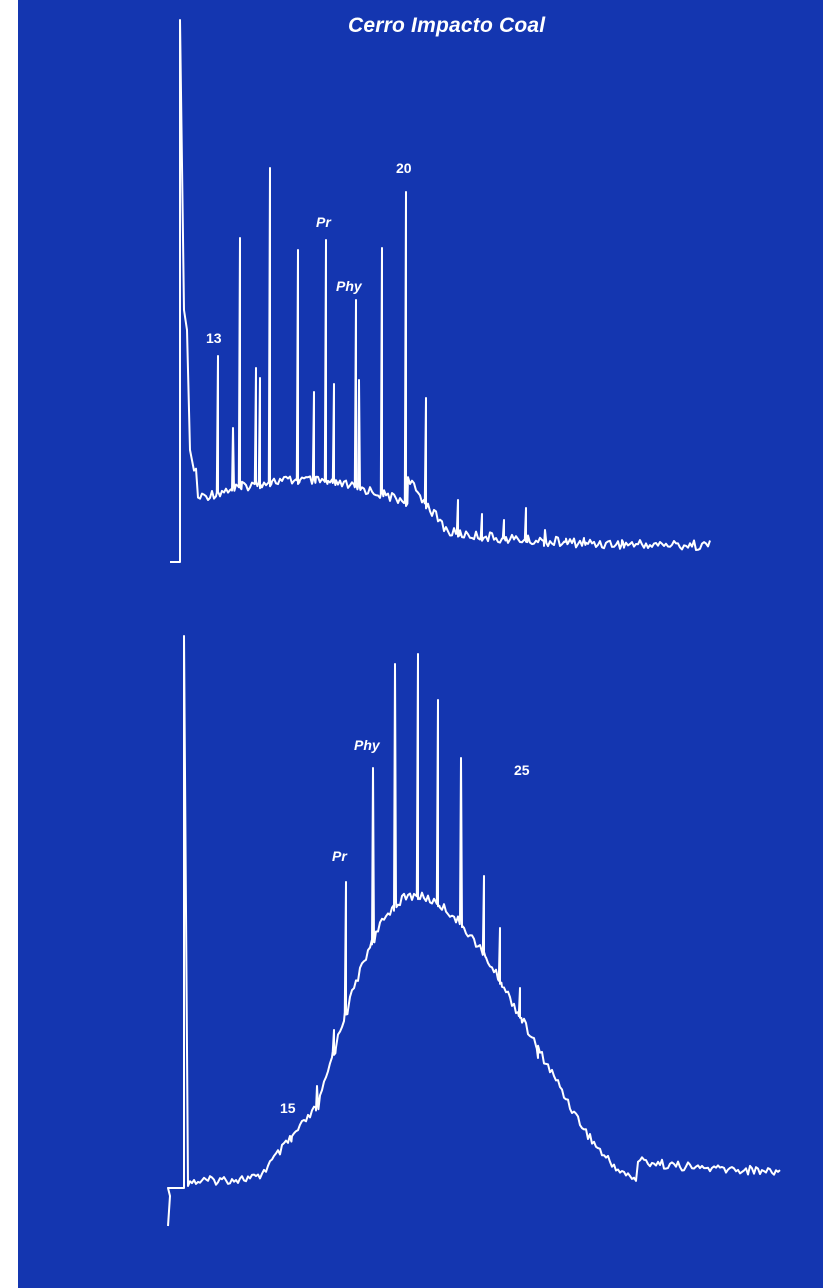  I want to click on peak-label-phy-bottom: Phy, so click(367, 745).